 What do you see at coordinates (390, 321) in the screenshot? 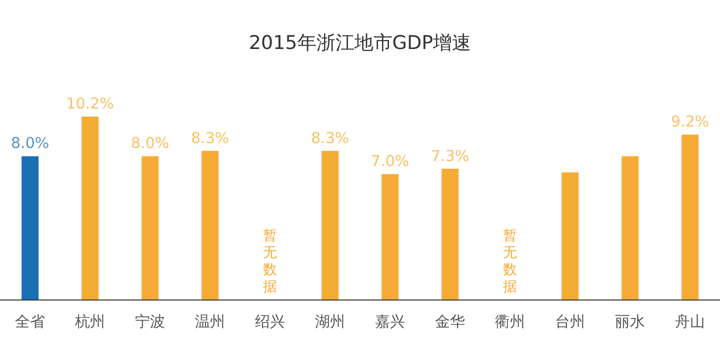
I see `x-tick-label: 嘉兴` at bounding box center [390, 321].